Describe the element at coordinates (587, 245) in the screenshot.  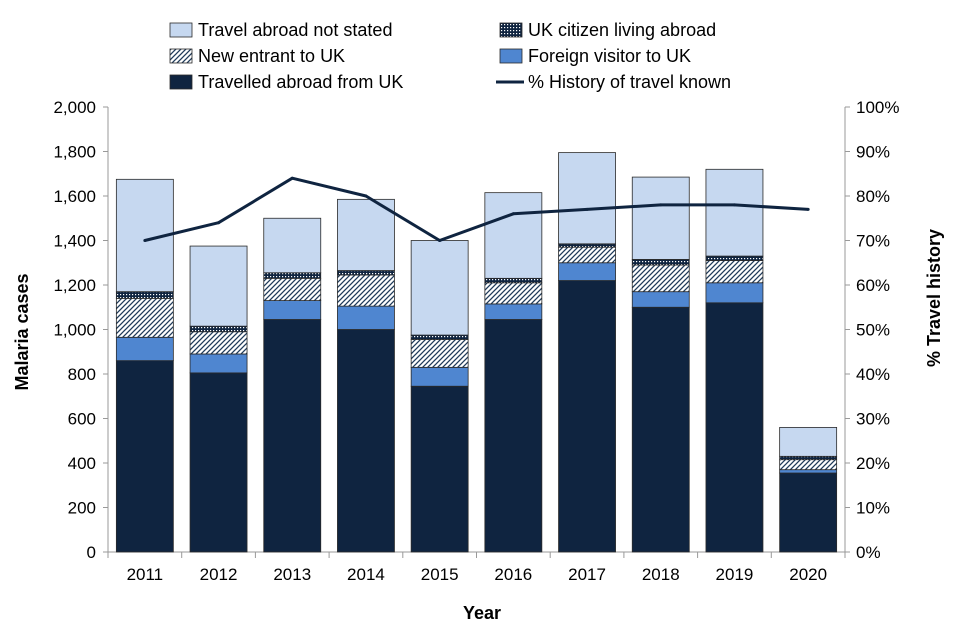
I see `bar-citizen-2017` at that location.